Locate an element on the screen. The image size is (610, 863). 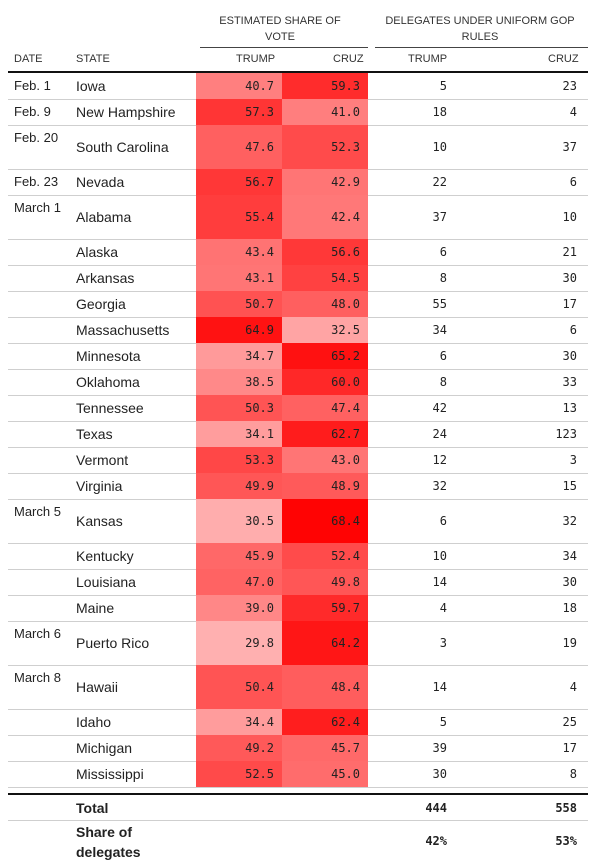
vote-share-cruz-cell: 49.8 is located at coordinates (325, 582).